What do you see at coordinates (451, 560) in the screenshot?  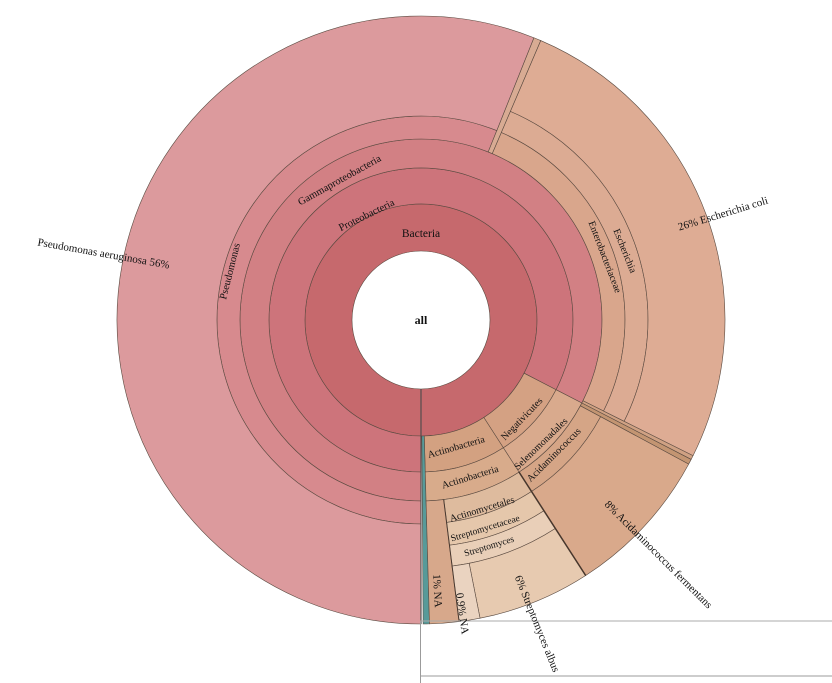 I see `boundary-na-na` at bounding box center [451, 560].